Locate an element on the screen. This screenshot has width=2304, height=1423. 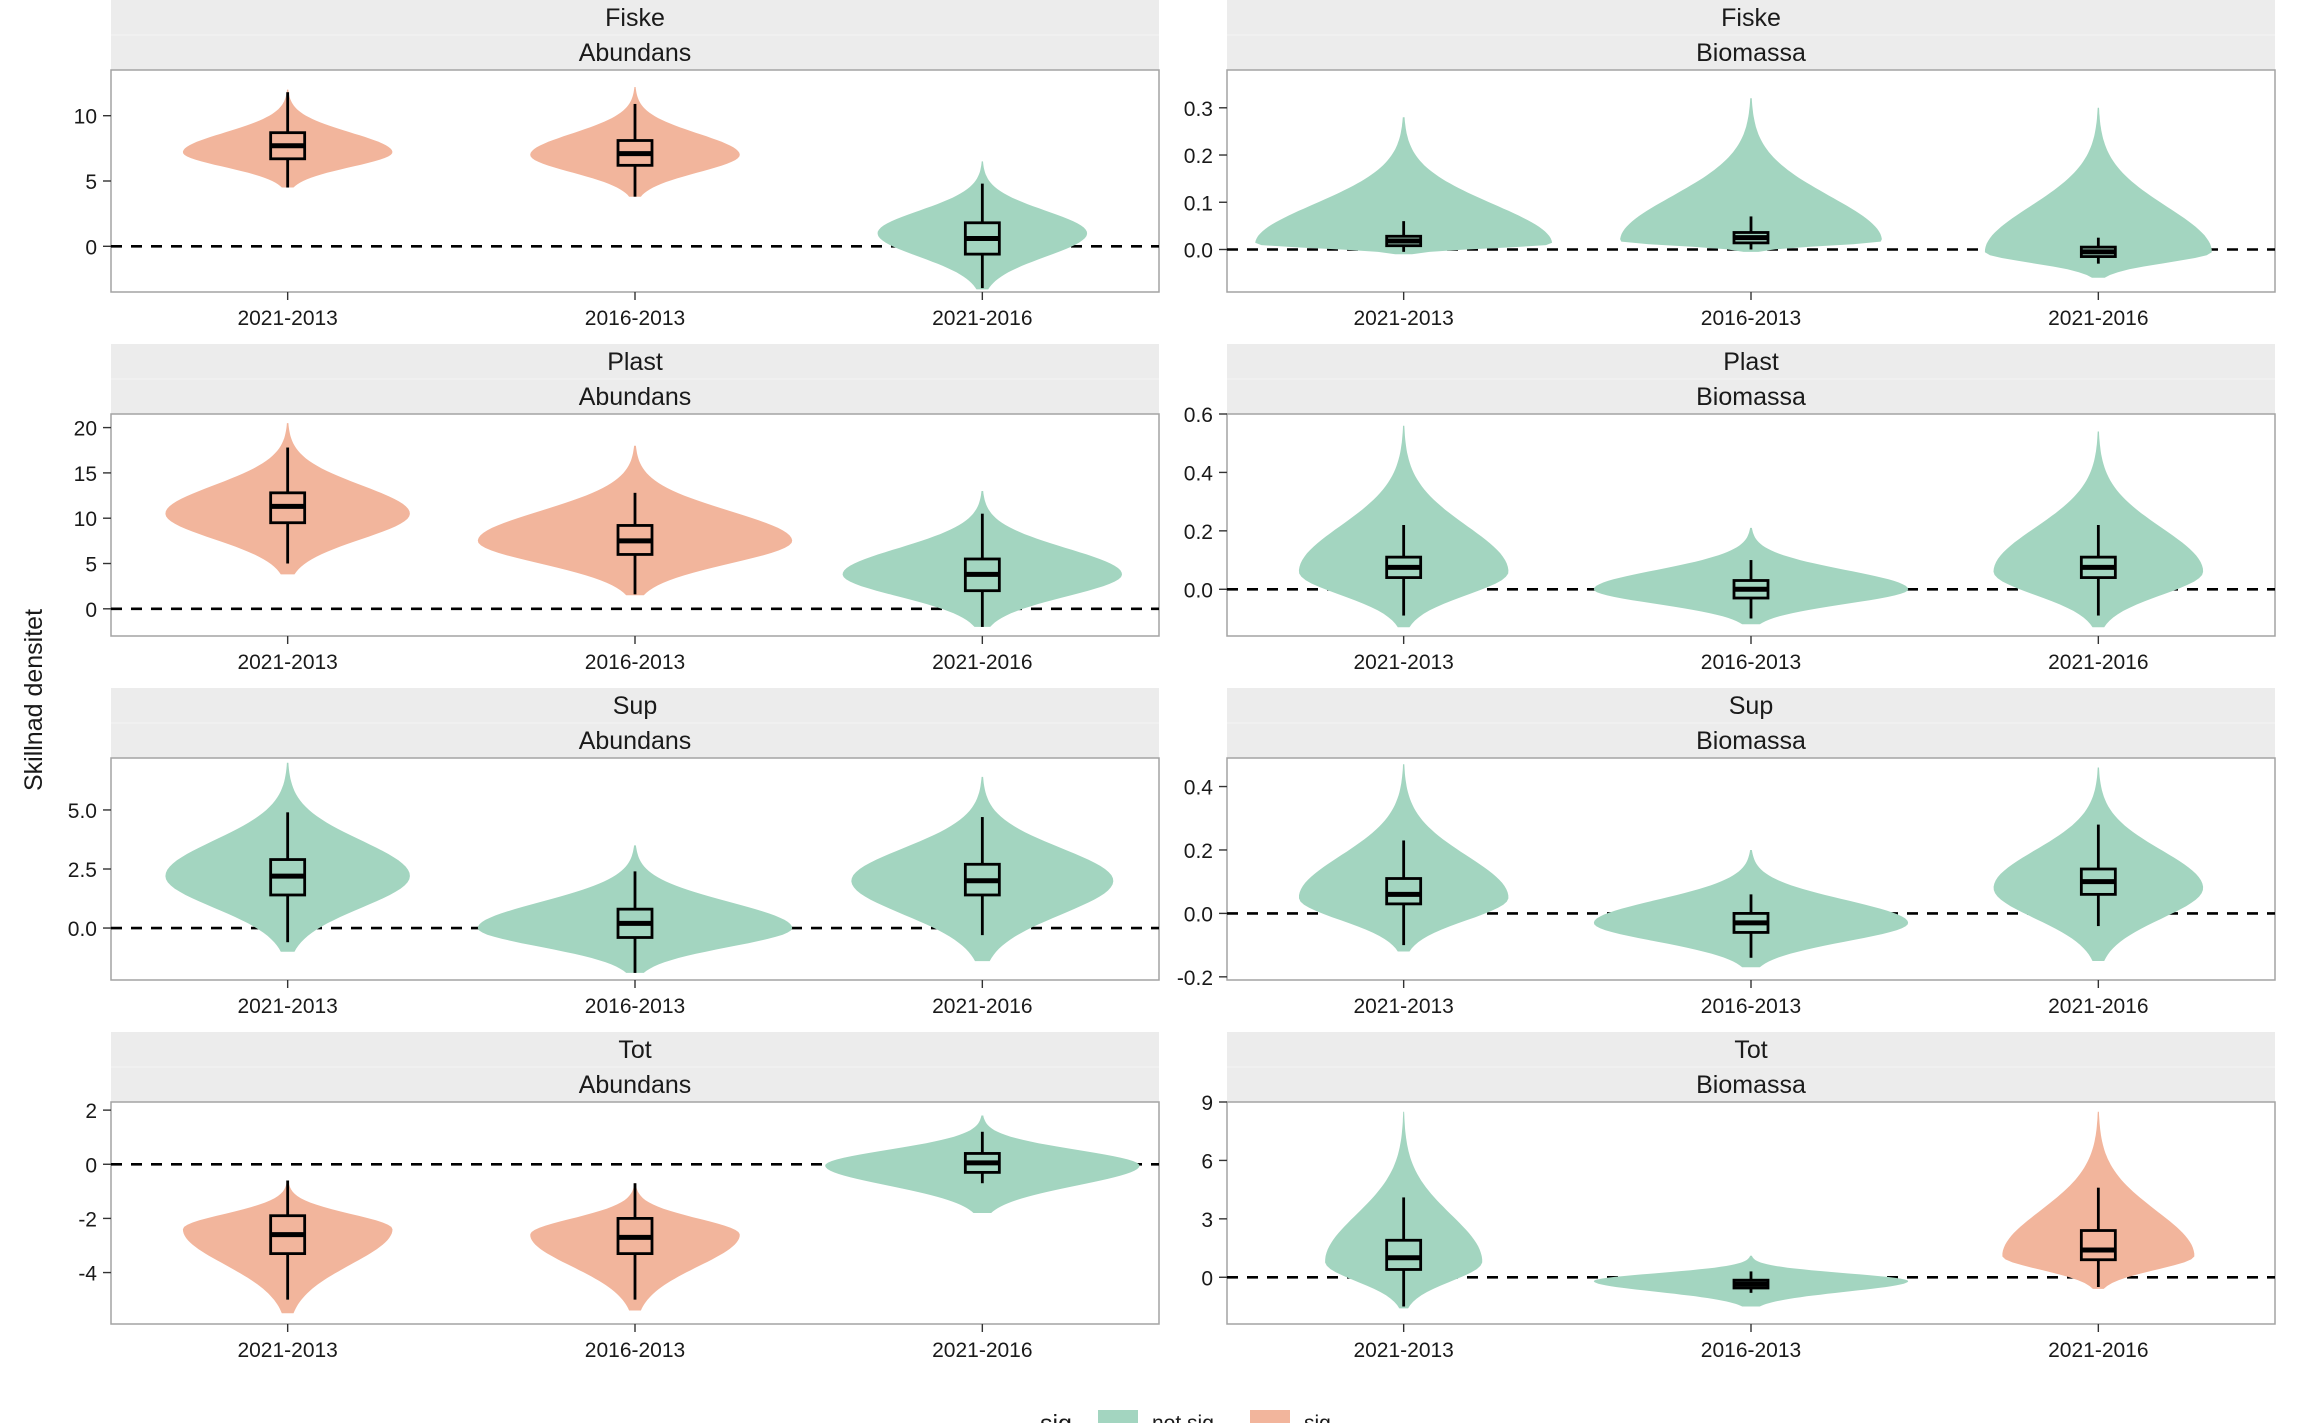
y-tick-label: 3 is located at coordinates (1207, 1220).